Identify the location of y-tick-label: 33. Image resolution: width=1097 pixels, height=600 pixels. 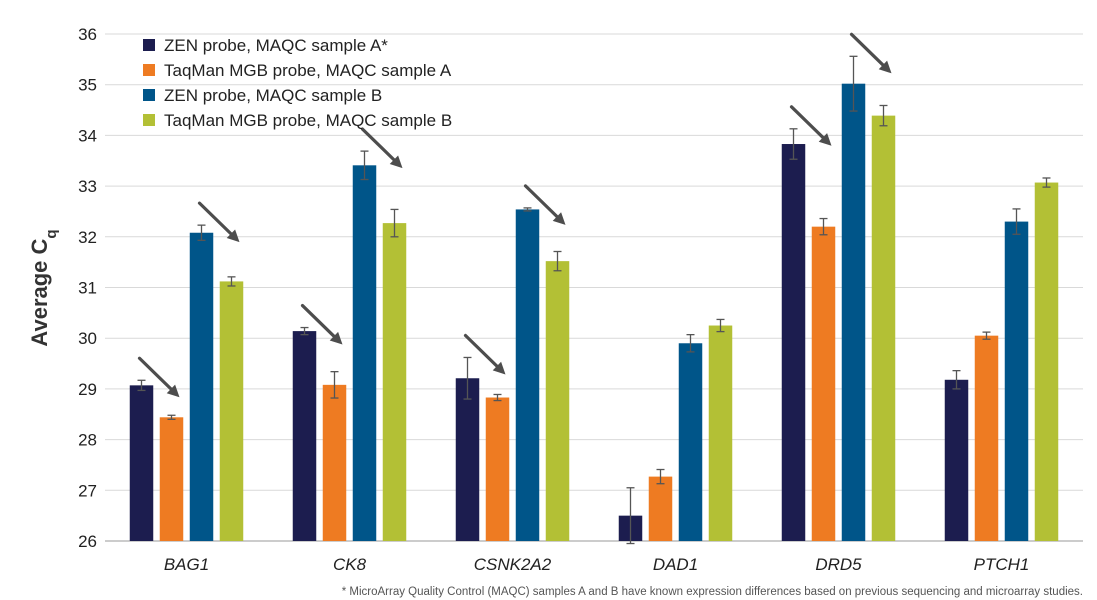
(87, 186).